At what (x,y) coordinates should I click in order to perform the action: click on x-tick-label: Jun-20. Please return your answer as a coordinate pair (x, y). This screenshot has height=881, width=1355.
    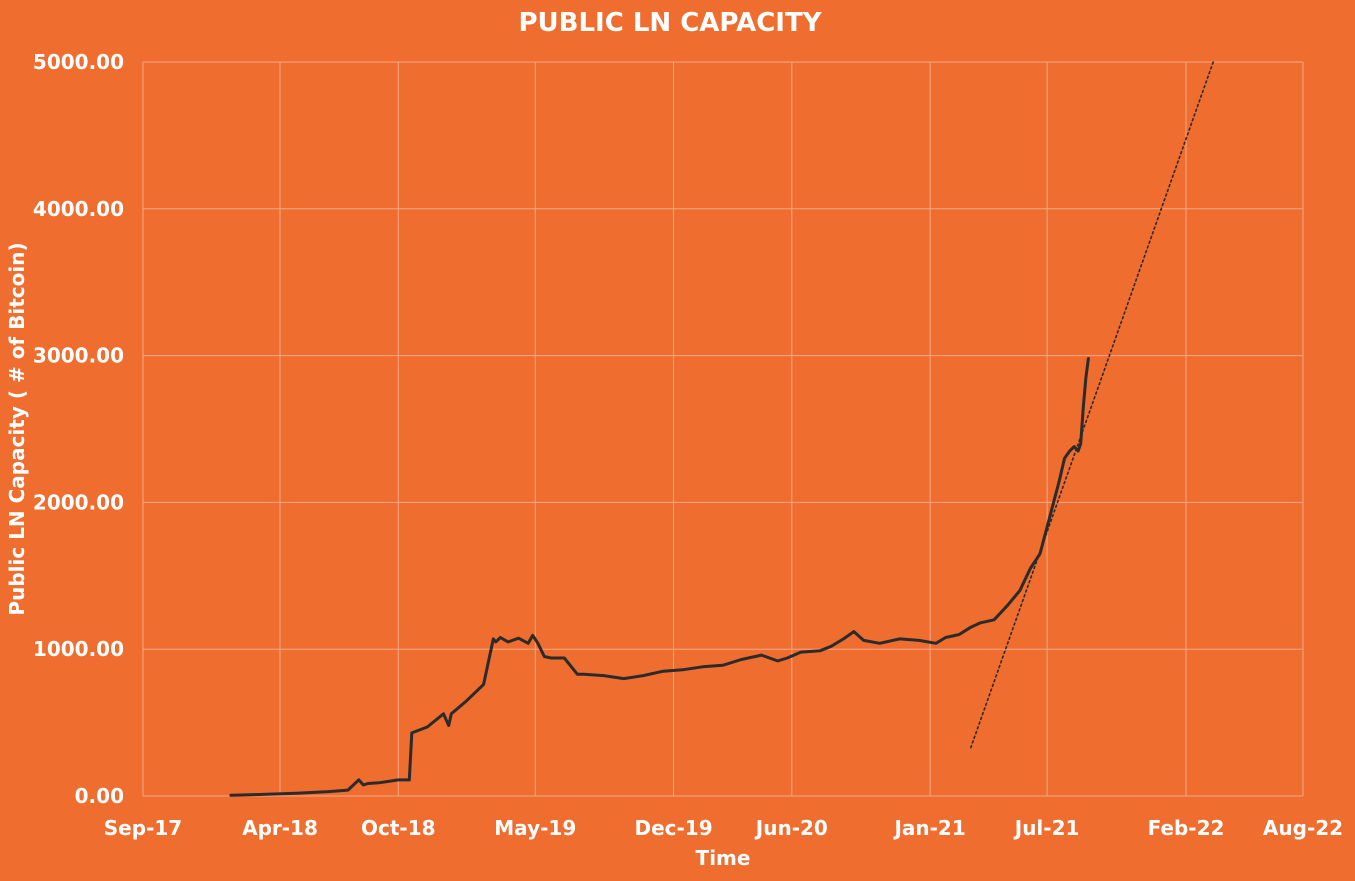
    Looking at the image, I should click on (791, 828).